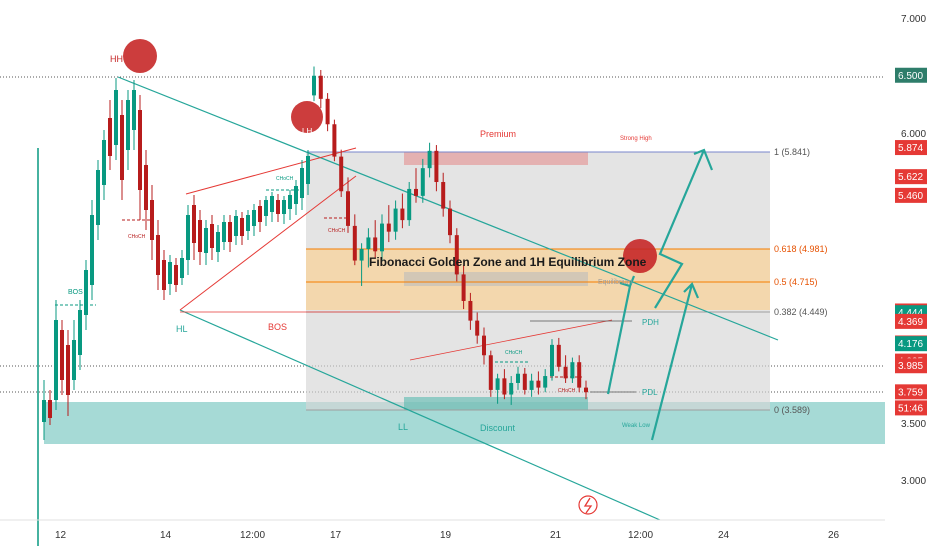 The width and height of the screenshot is (932, 555). I want to click on x-tick-24: 24, so click(724, 535).